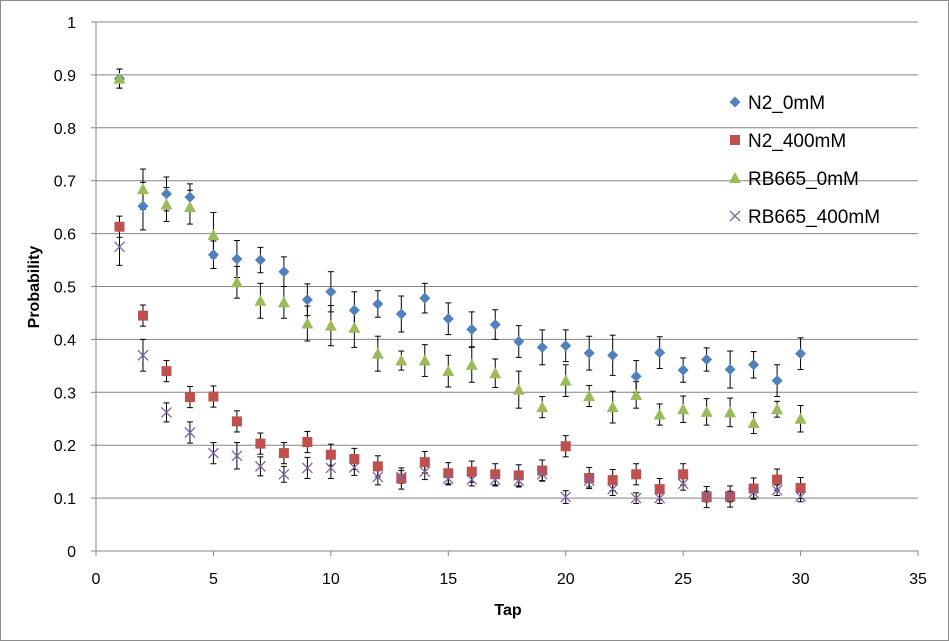 The height and width of the screenshot is (641, 949). I want to click on legend-label: RB665_400mM, so click(814, 217).